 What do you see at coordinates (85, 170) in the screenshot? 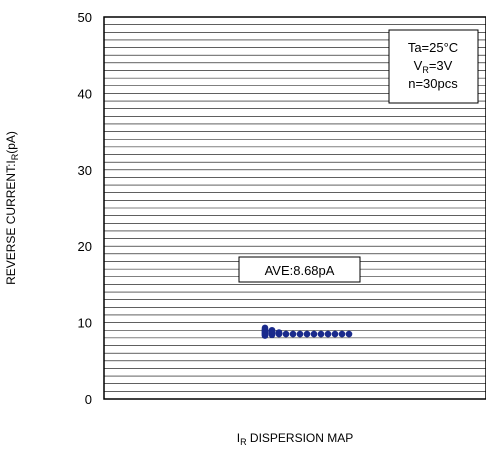
I see `y-tick-label: 30` at bounding box center [85, 170].